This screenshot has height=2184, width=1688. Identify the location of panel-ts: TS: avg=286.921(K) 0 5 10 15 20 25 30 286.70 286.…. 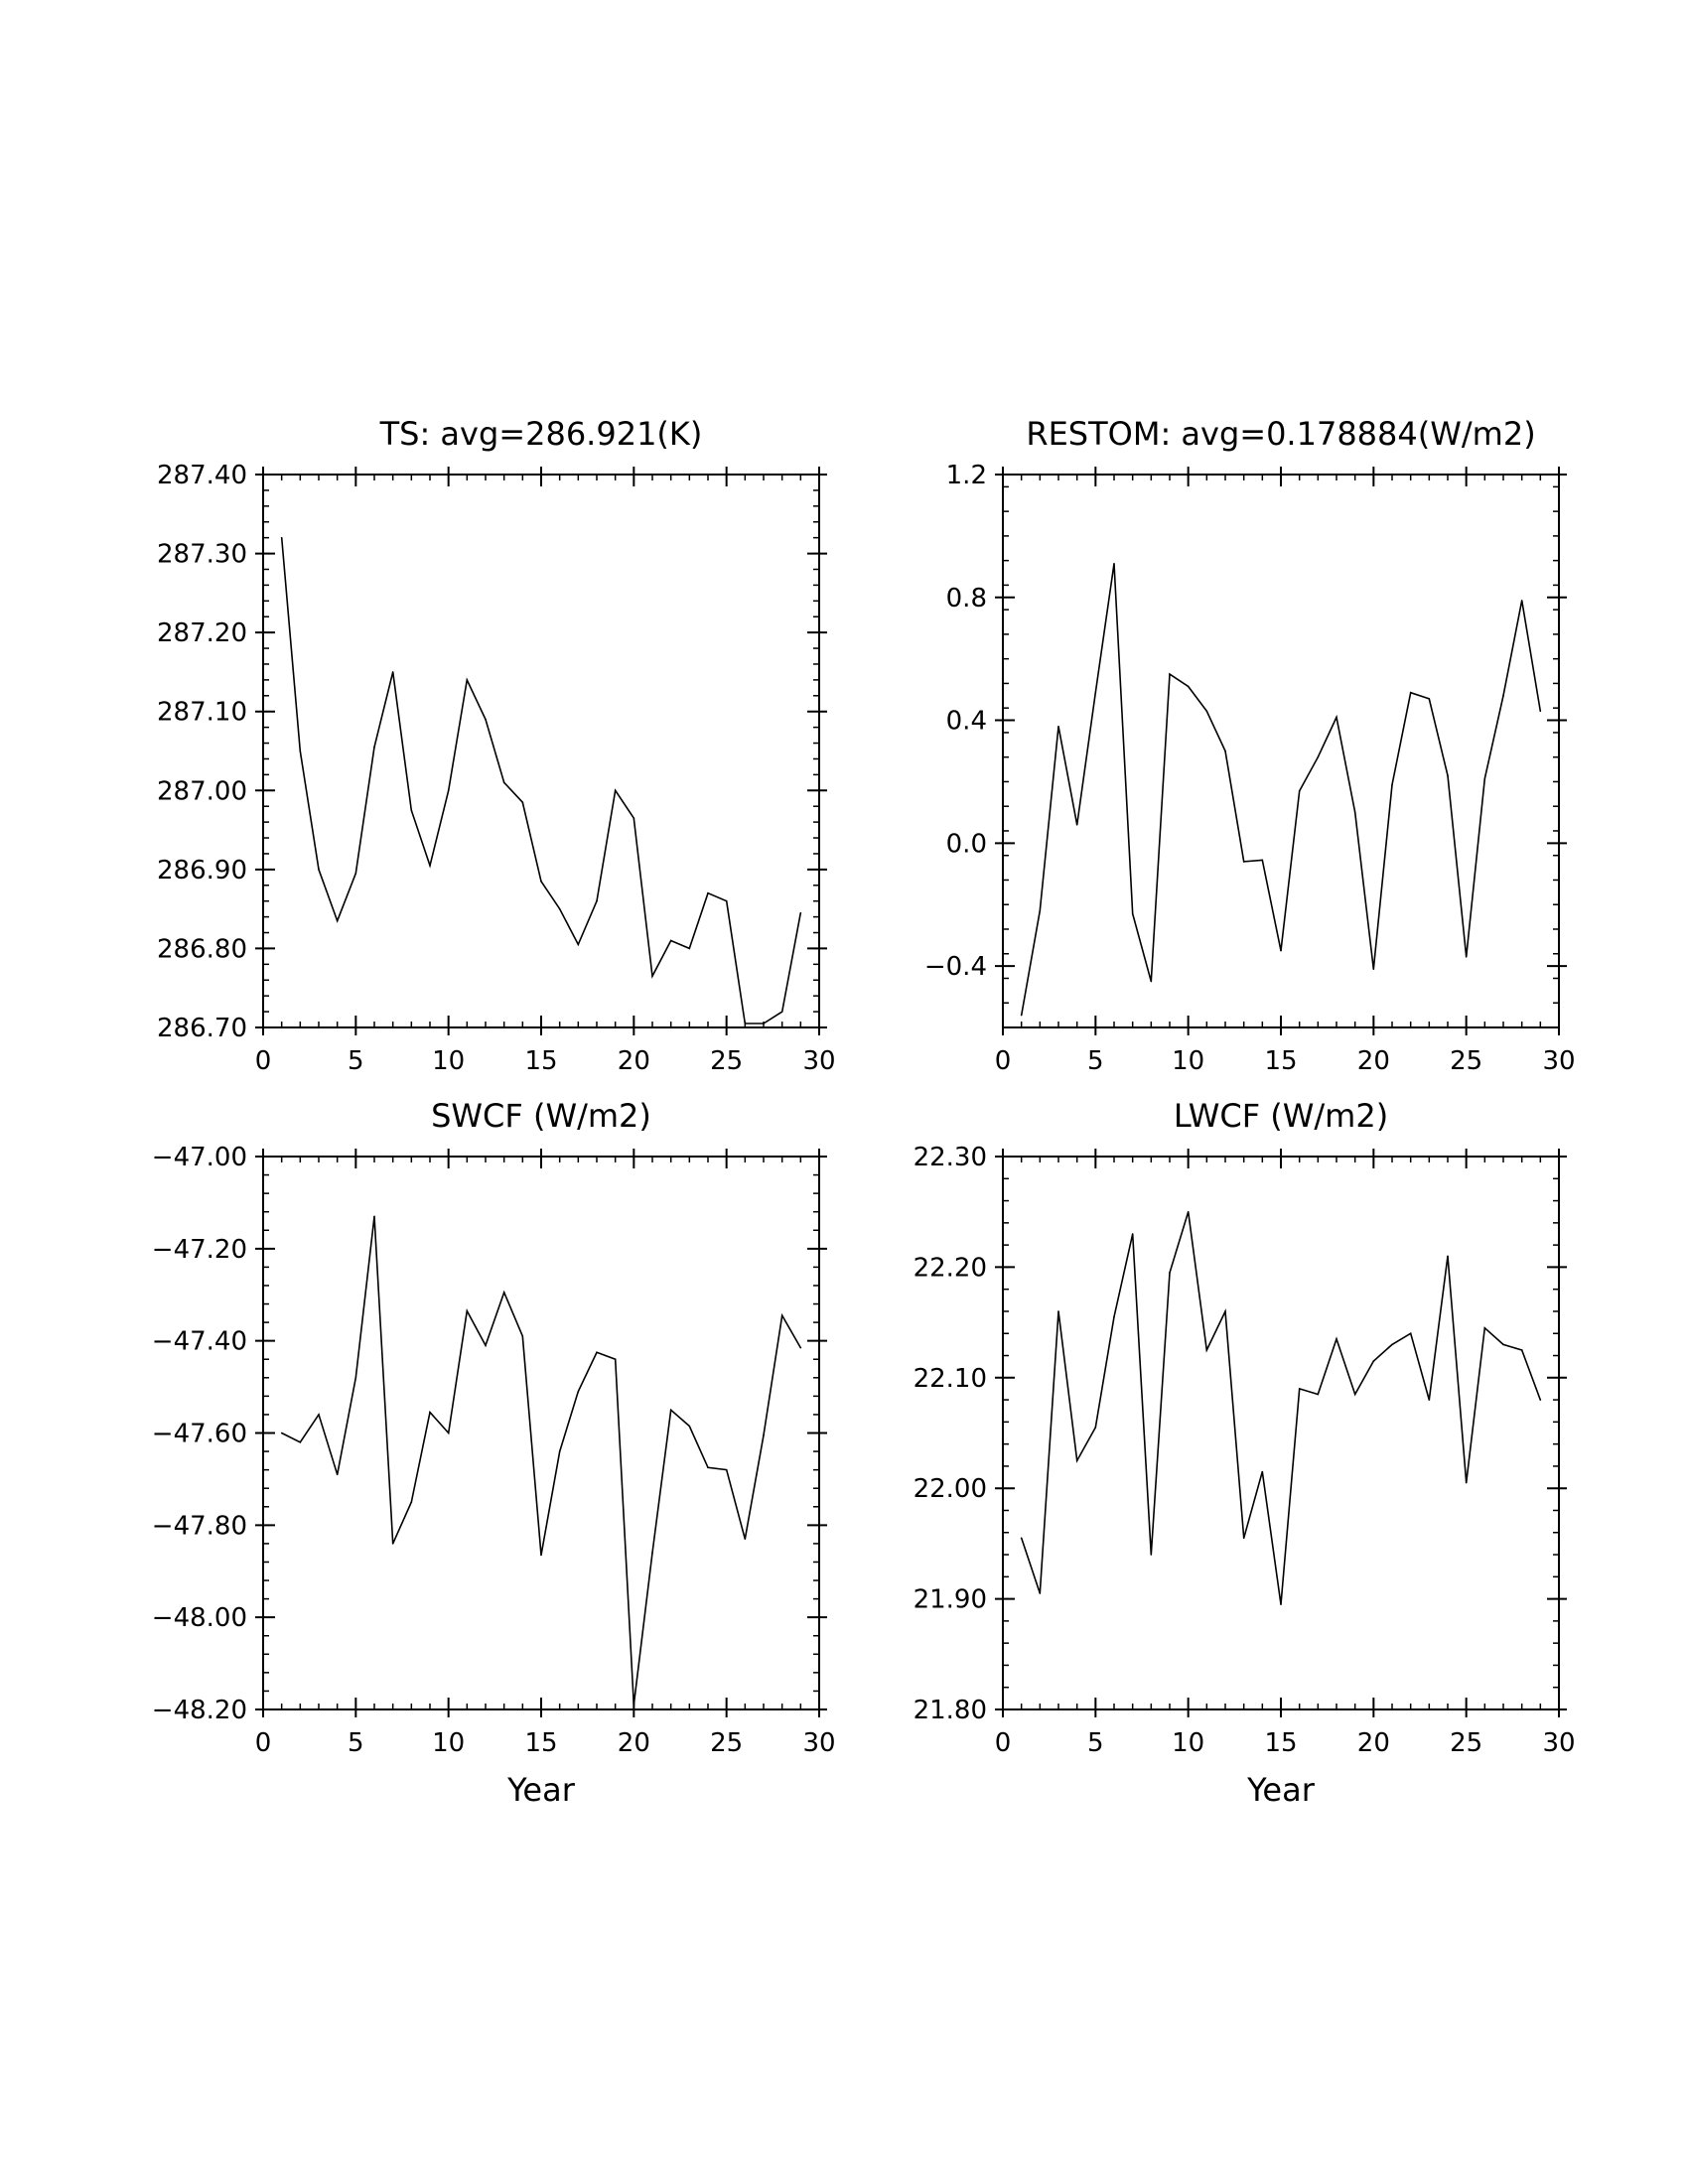
(496, 745).